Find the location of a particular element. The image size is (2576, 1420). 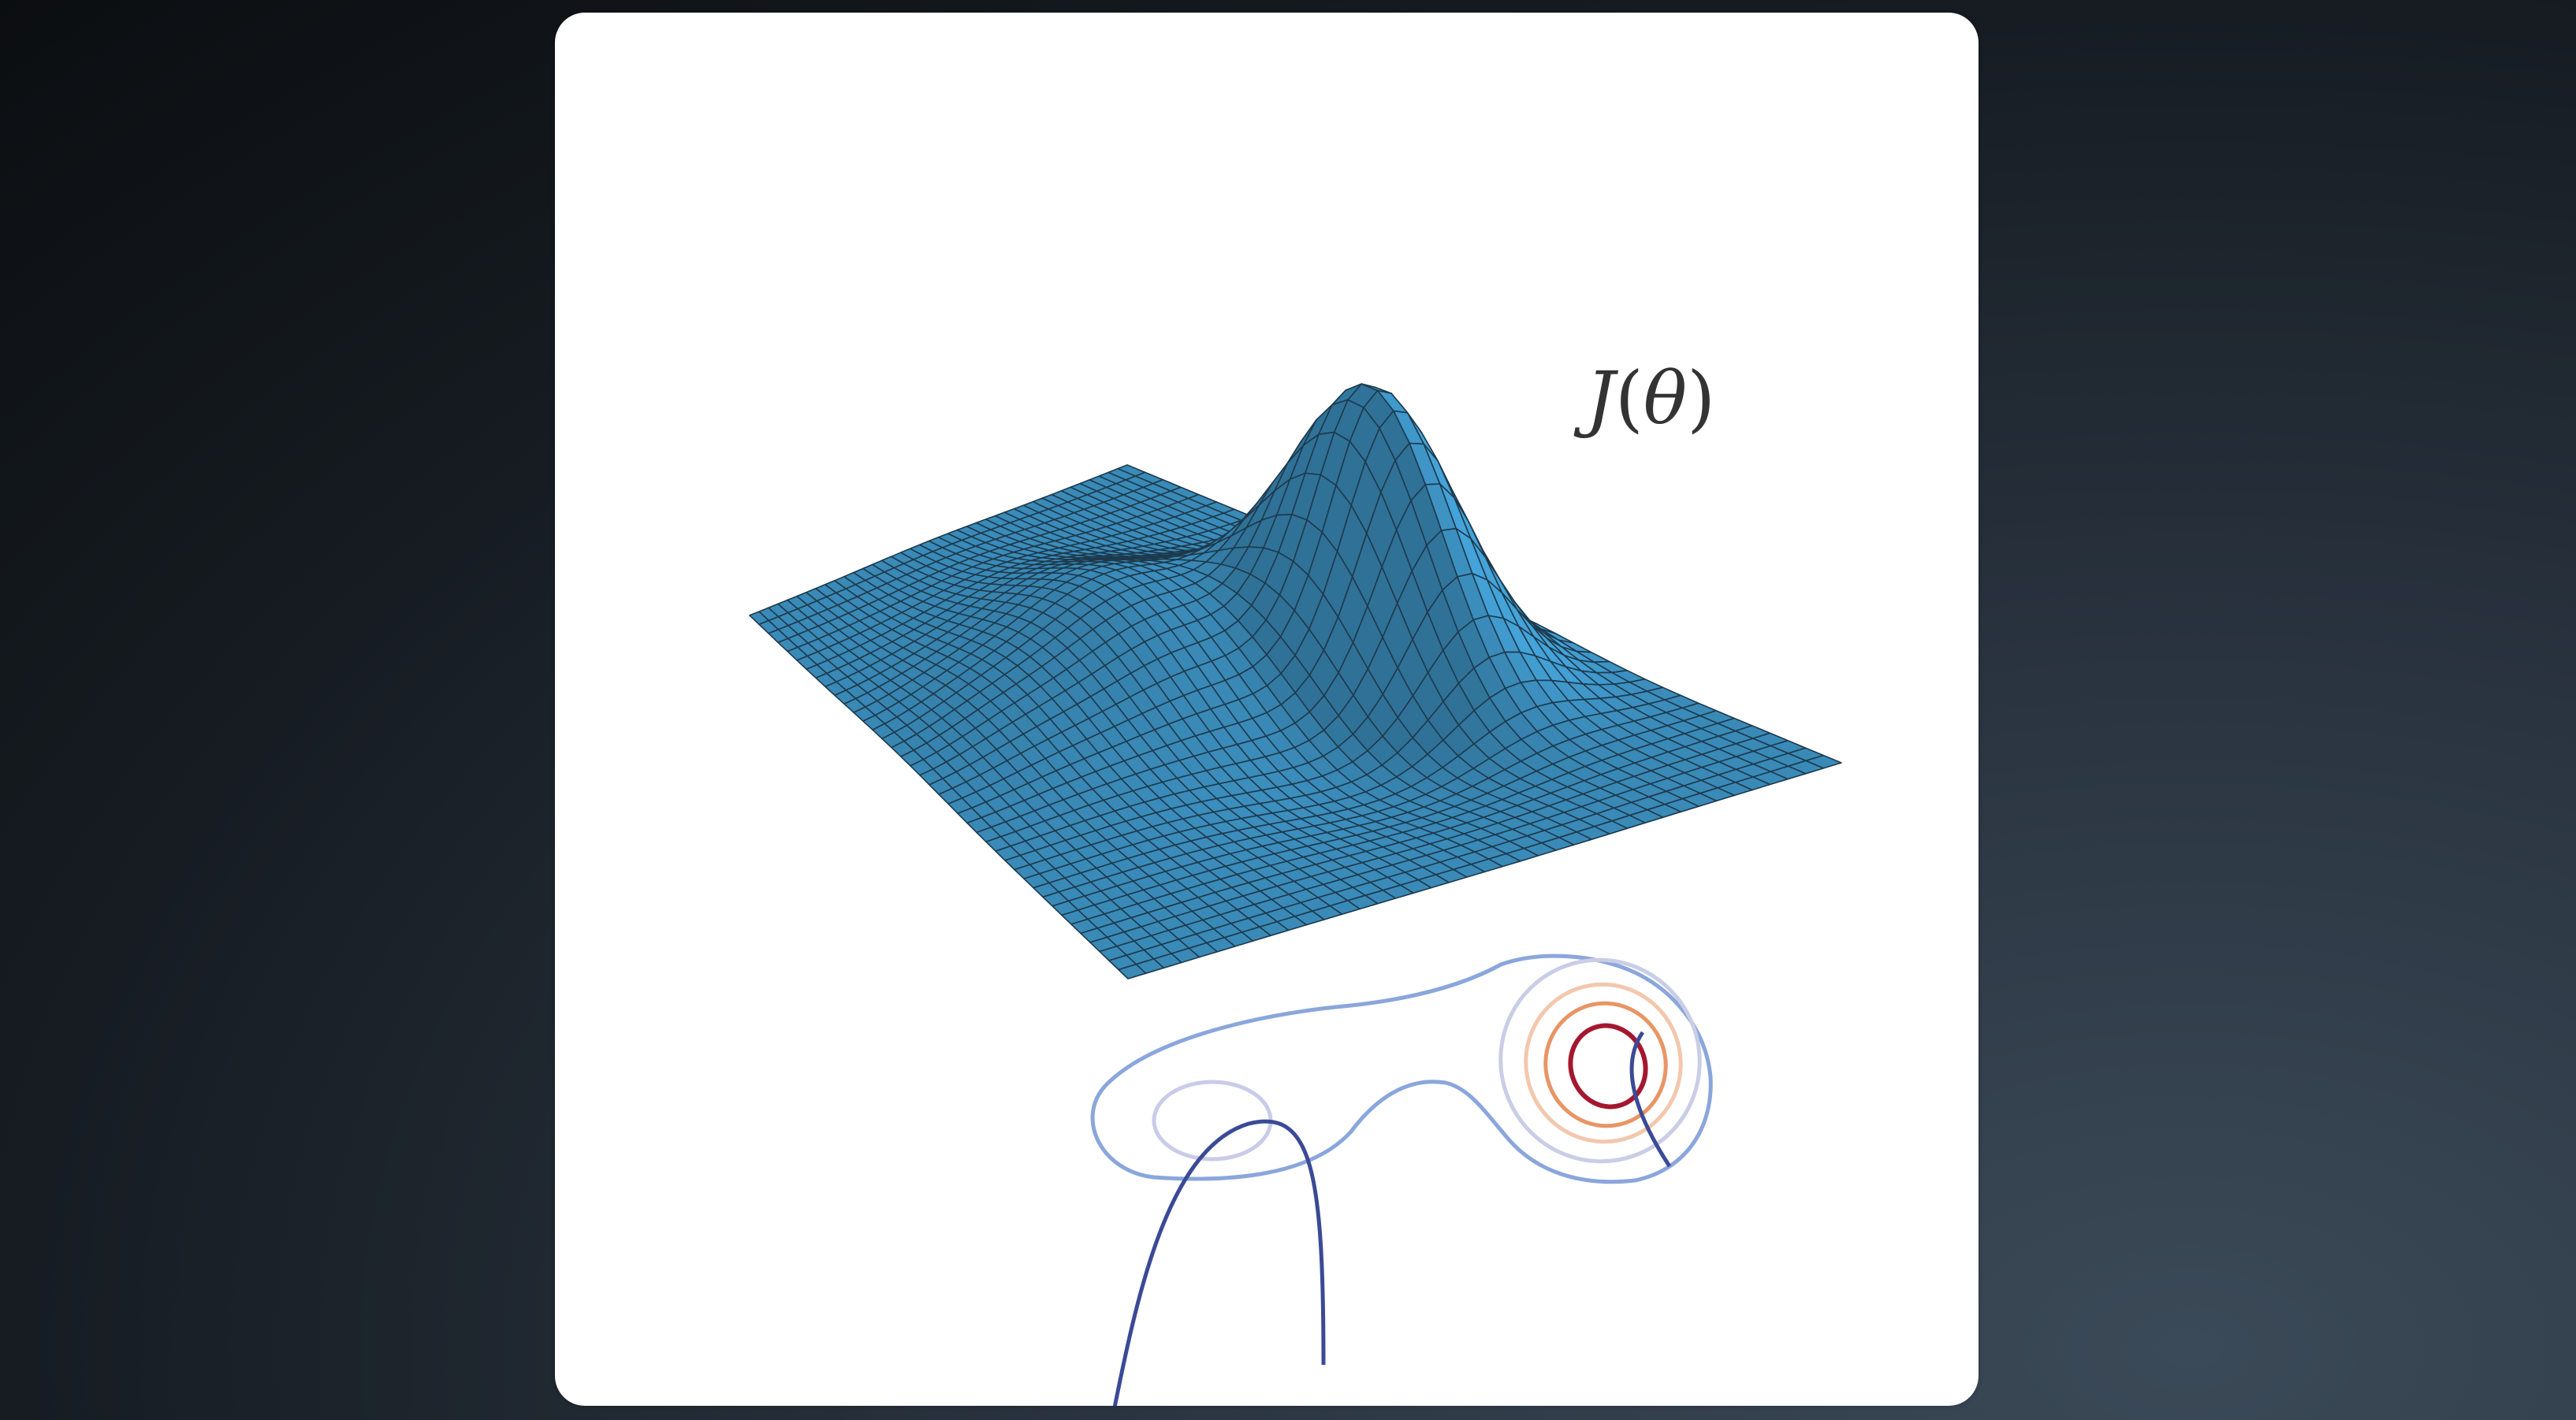

close-paren: ) is located at coordinates (1701, 398).